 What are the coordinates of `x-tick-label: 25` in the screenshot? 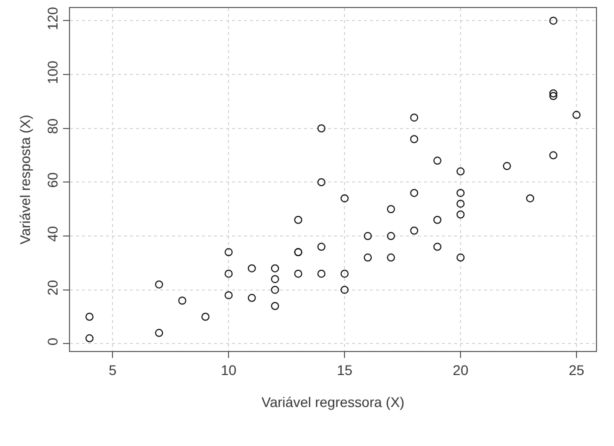 It's located at (576, 370).